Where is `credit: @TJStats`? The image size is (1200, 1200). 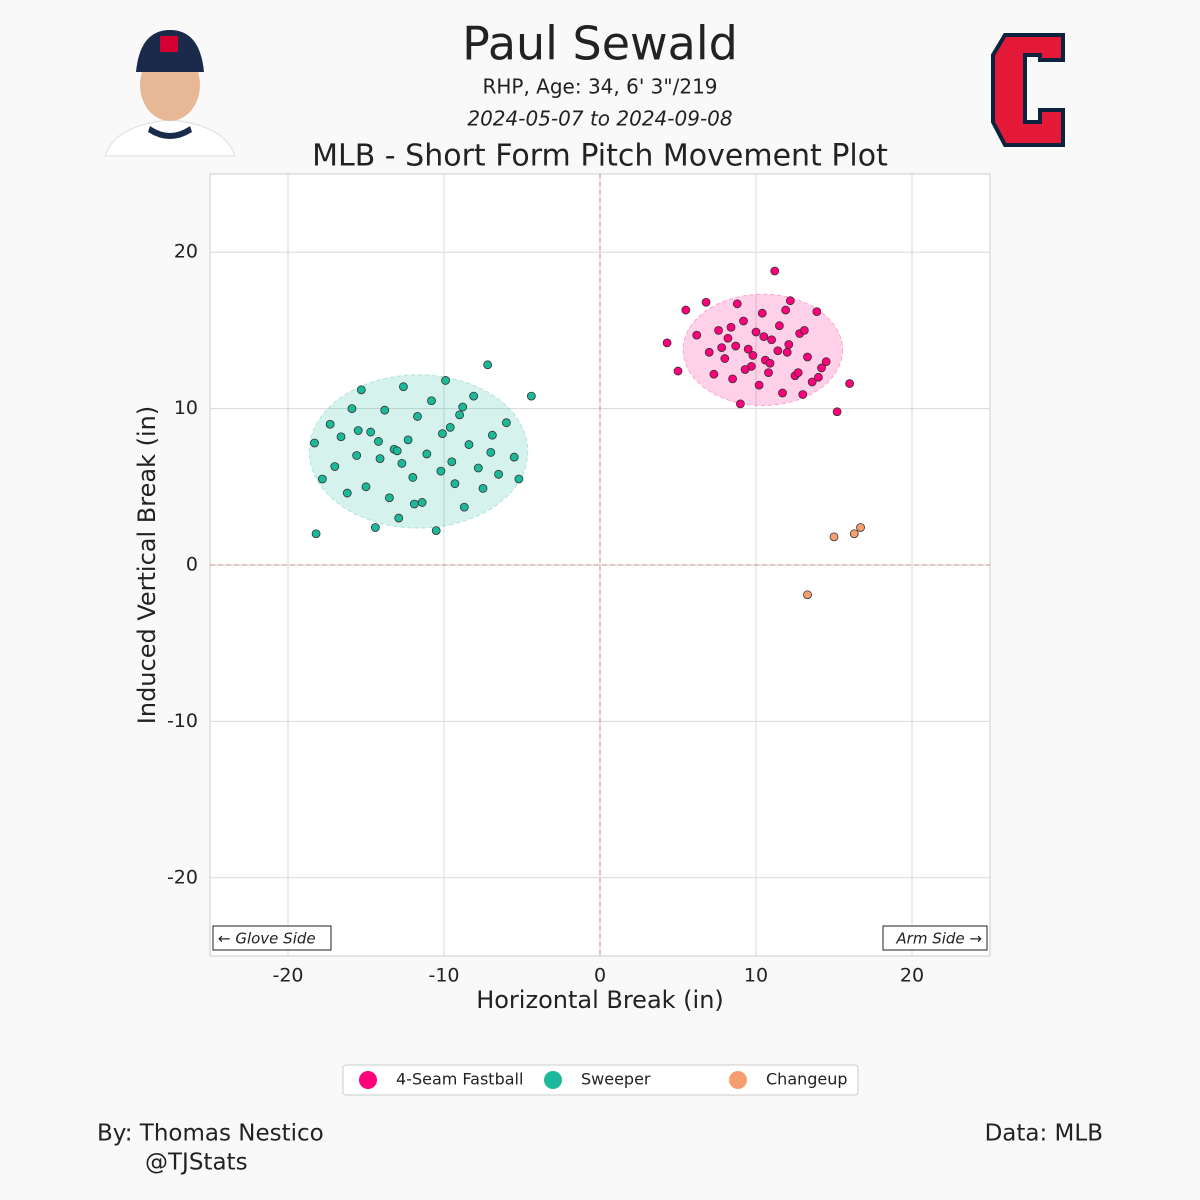 credit: @TJStats is located at coordinates (196, 1163).